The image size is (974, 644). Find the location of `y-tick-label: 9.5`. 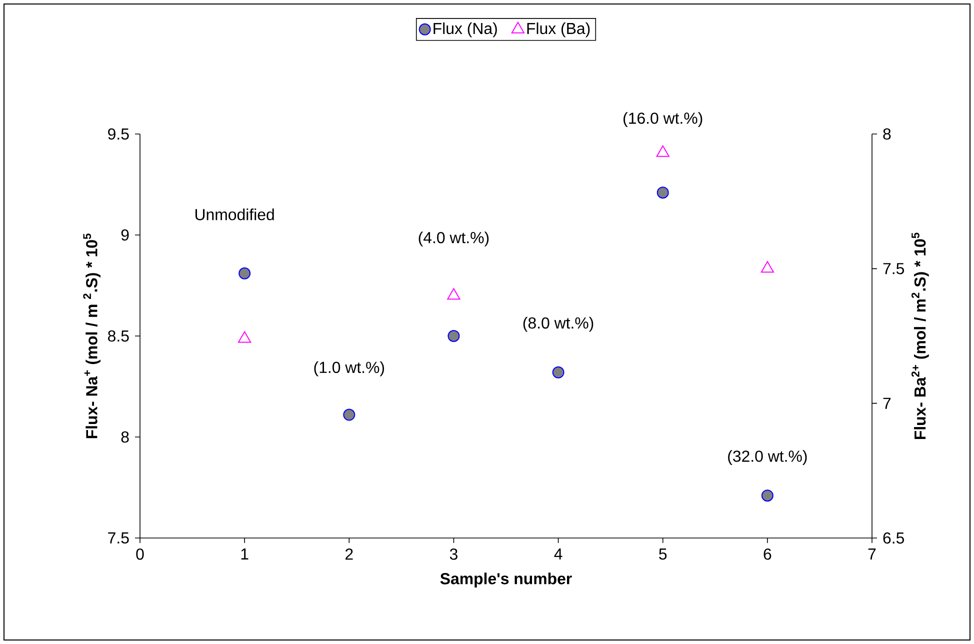

y-tick-label: 9.5 is located at coordinates (118, 134).